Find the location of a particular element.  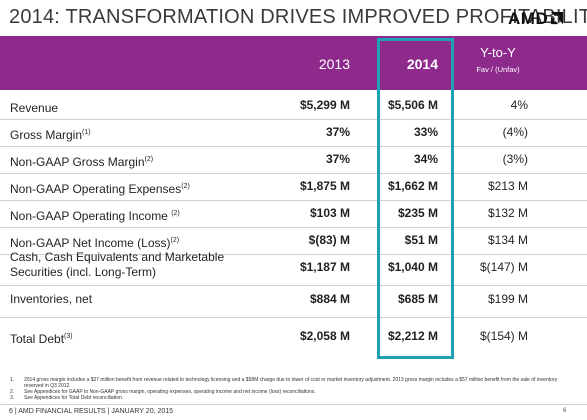

value-2014: $51 M is located at coordinates (421, 240).